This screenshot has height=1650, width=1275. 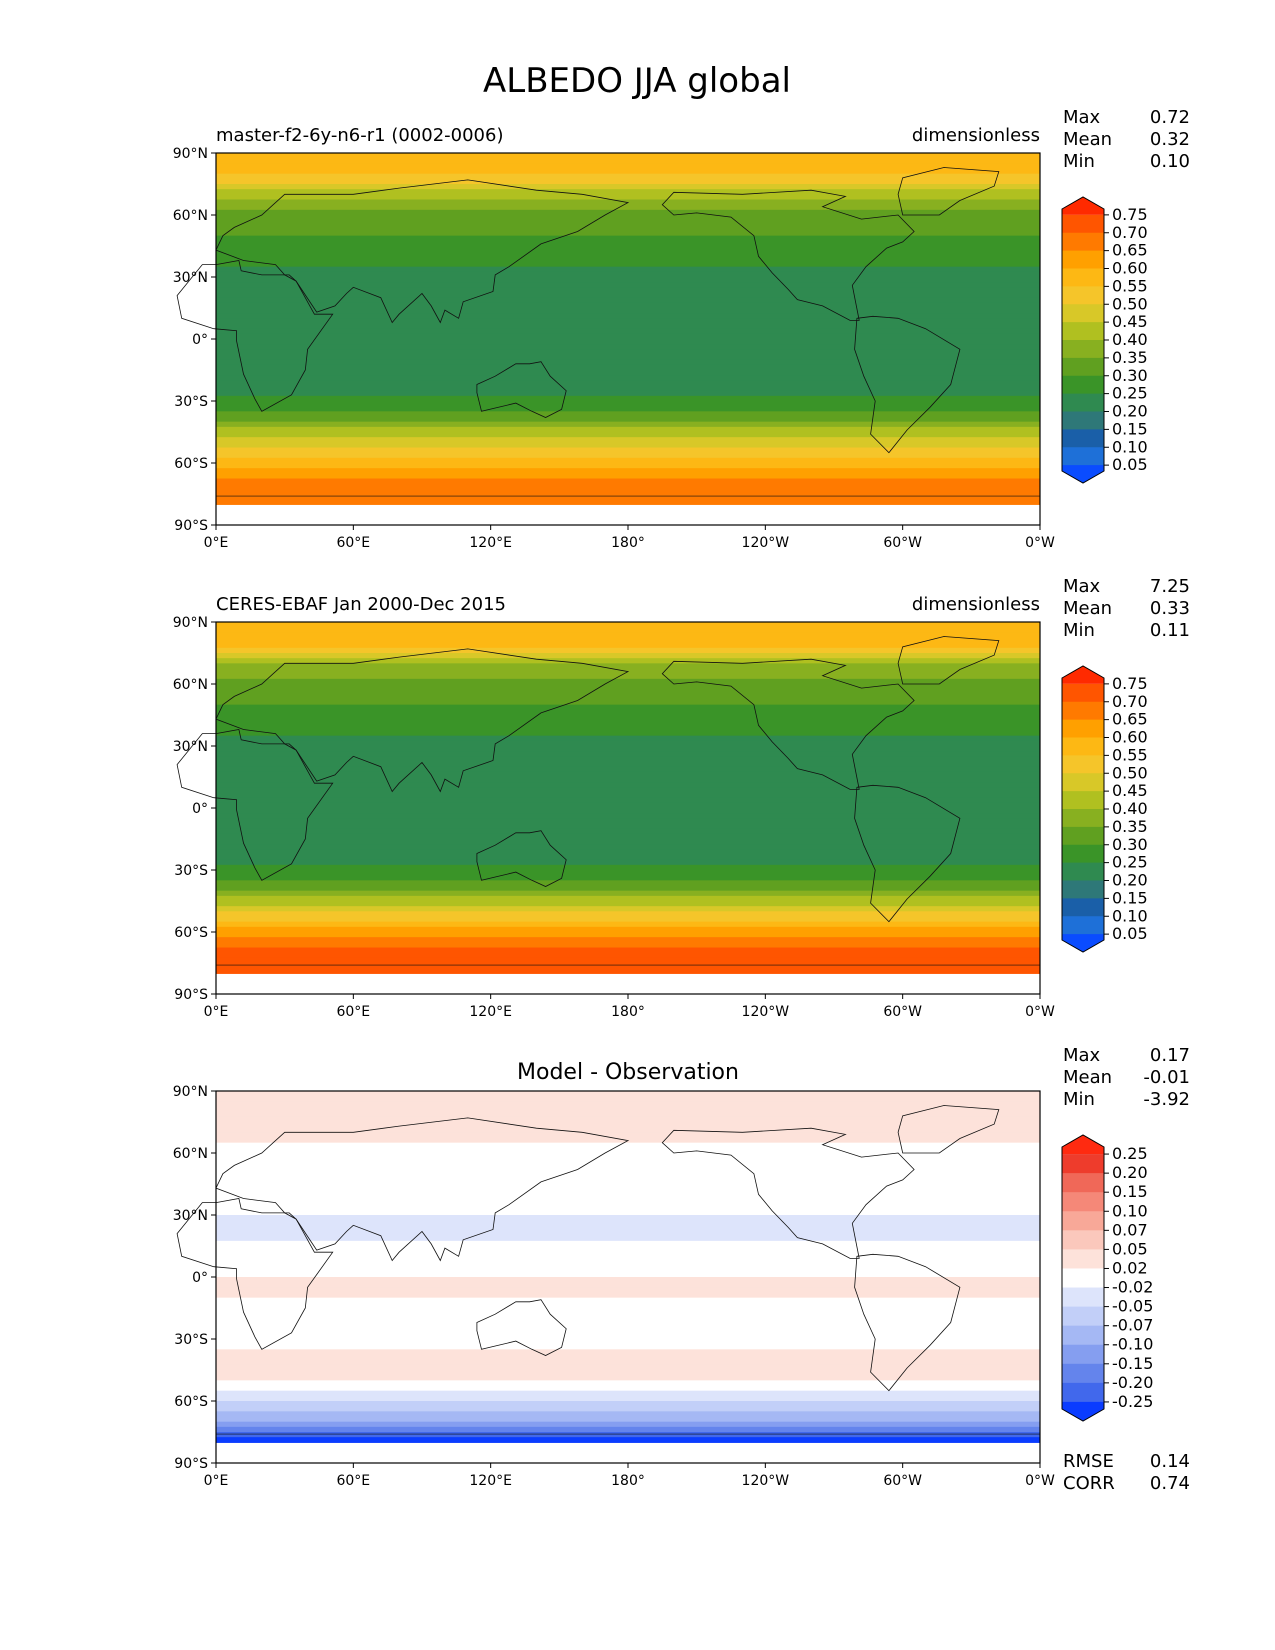 What do you see at coordinates (190, 1216) in the screenshot?
I see `lat-tick-label: 30°N` at bounding box center [190, 1216].